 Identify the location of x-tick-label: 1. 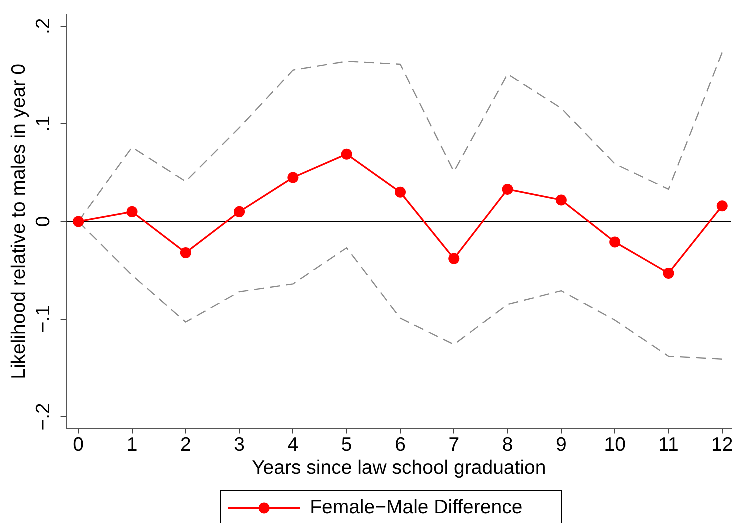
(132, 445).